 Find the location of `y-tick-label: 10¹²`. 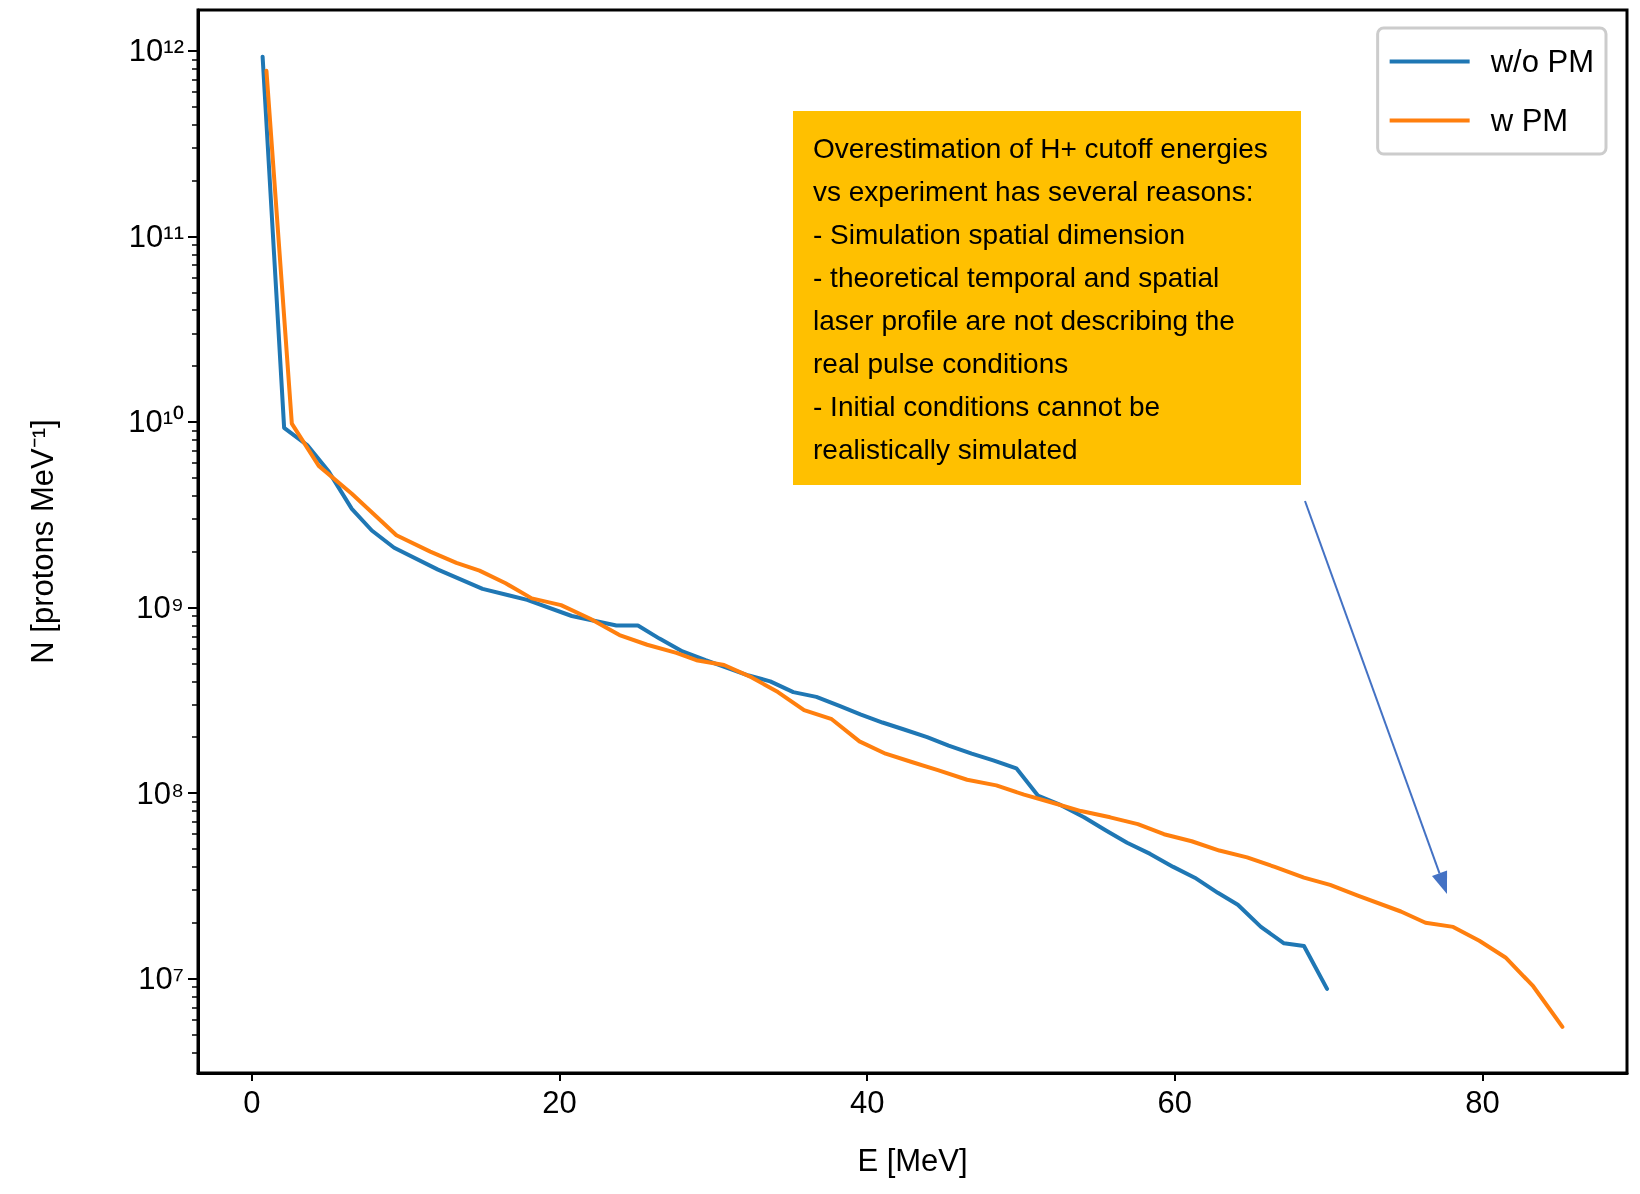

y-tick-label: 10¹² is located at coordinates (156, 51).